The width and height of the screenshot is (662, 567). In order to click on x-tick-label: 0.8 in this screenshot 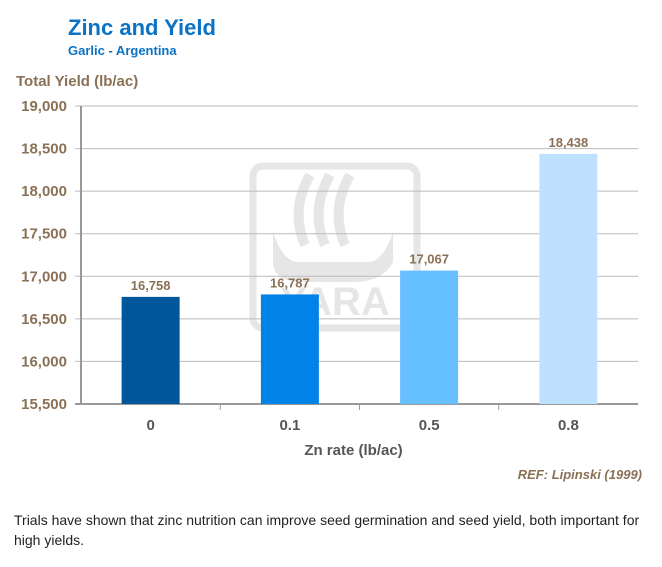, I will do `click(568, 425)`.